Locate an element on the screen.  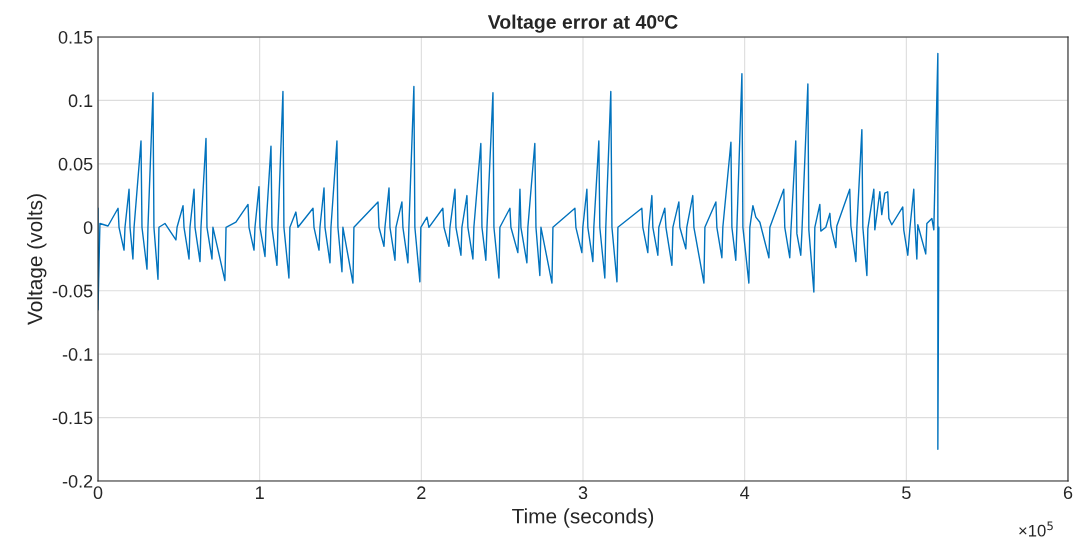
x-tick-label: 4 is located at coordinates (745, 492).